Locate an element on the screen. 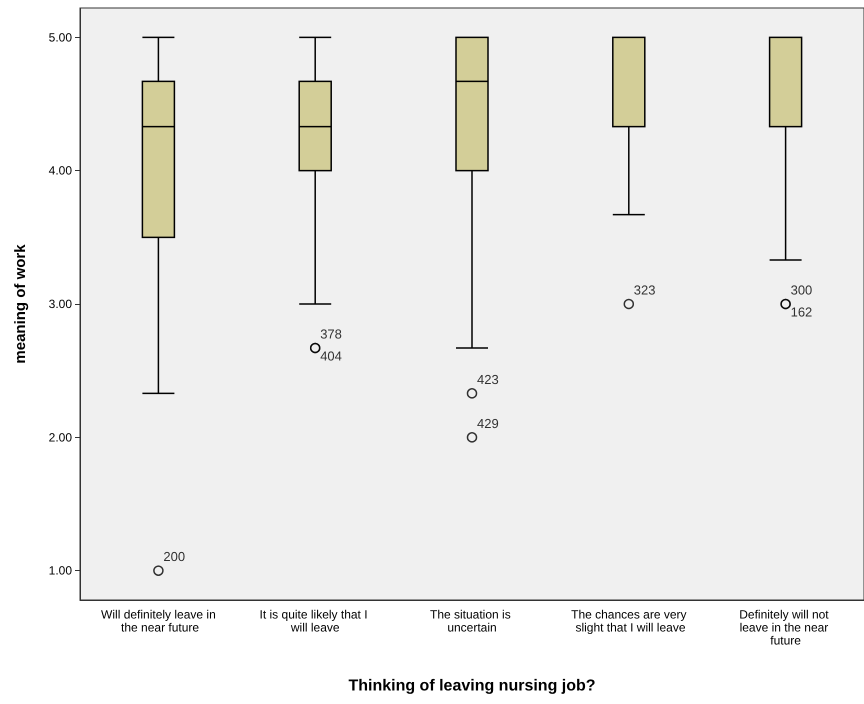  x-tick-label: Definitely will not leave in the near future is located at coordinates (785, 628).